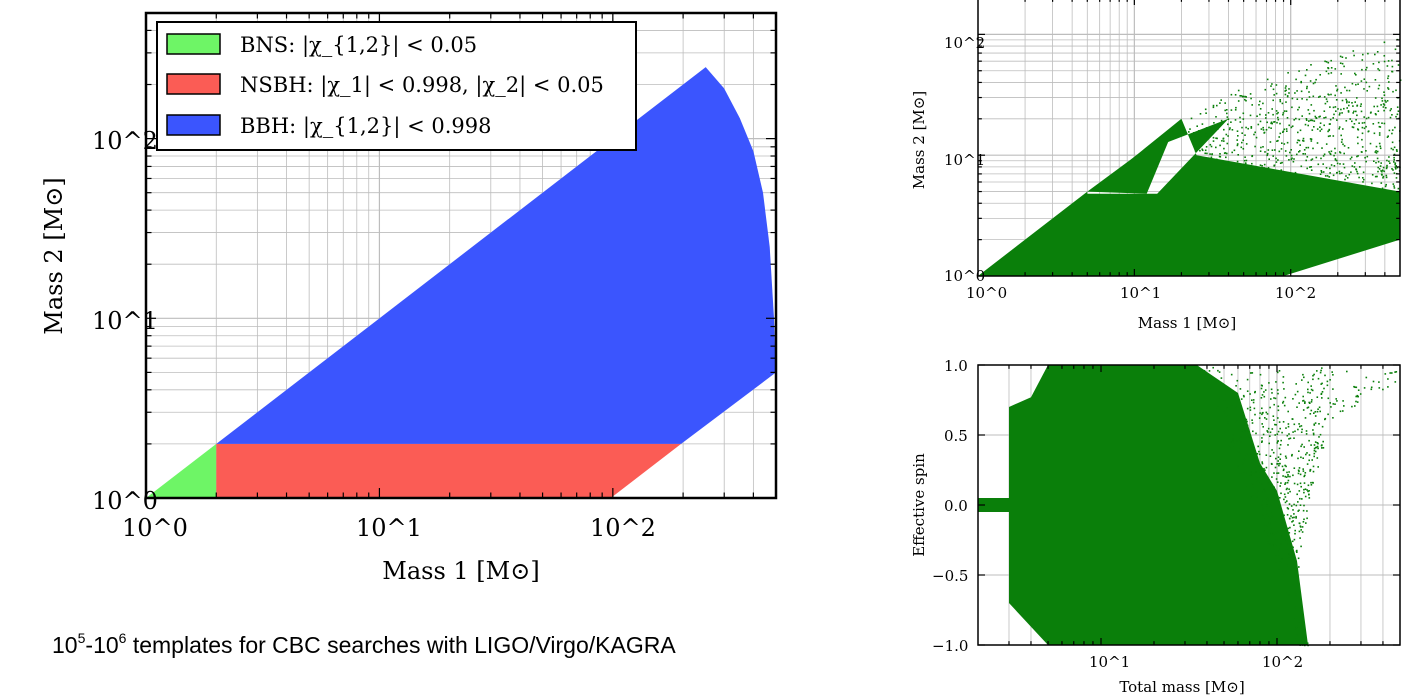  Describe the element at coordinates (396, 86) in the screenshot. I see `legend-box` at that location.